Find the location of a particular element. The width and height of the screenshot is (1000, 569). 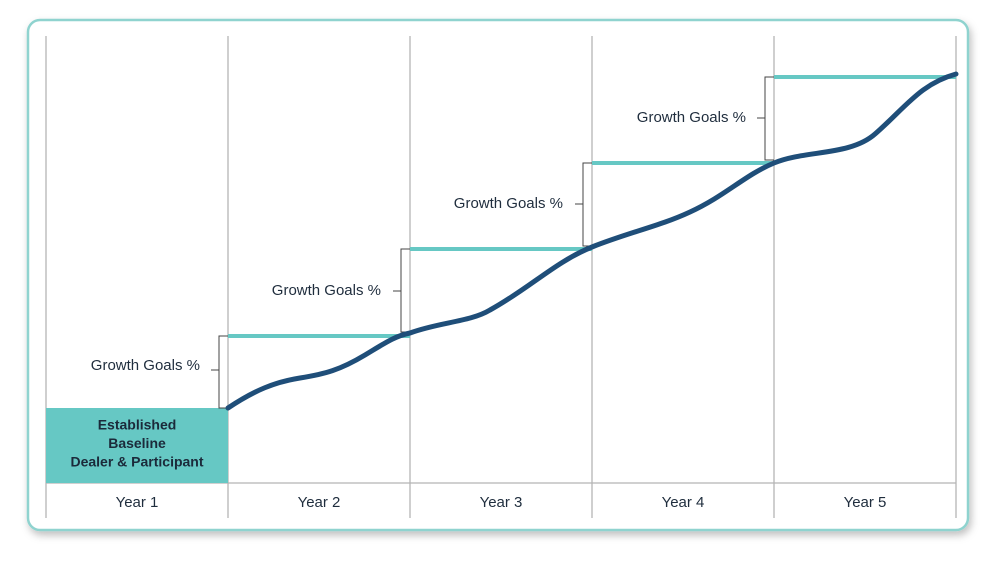

year-label: Year 1 is located at coordinates (137, 502).